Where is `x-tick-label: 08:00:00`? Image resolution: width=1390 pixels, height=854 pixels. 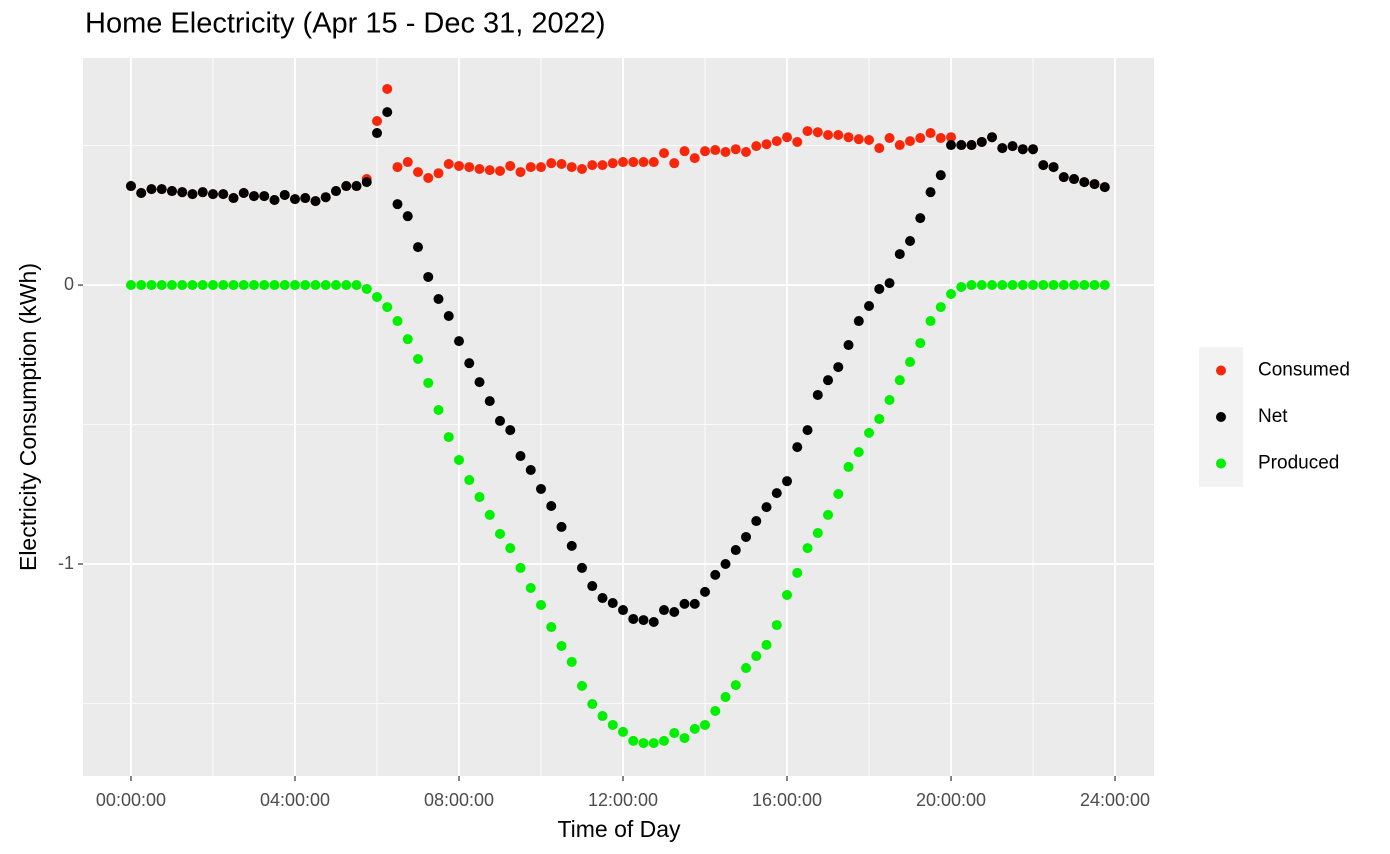
x-tick-label: 08:00:00 is located at coordinates (459, 800).